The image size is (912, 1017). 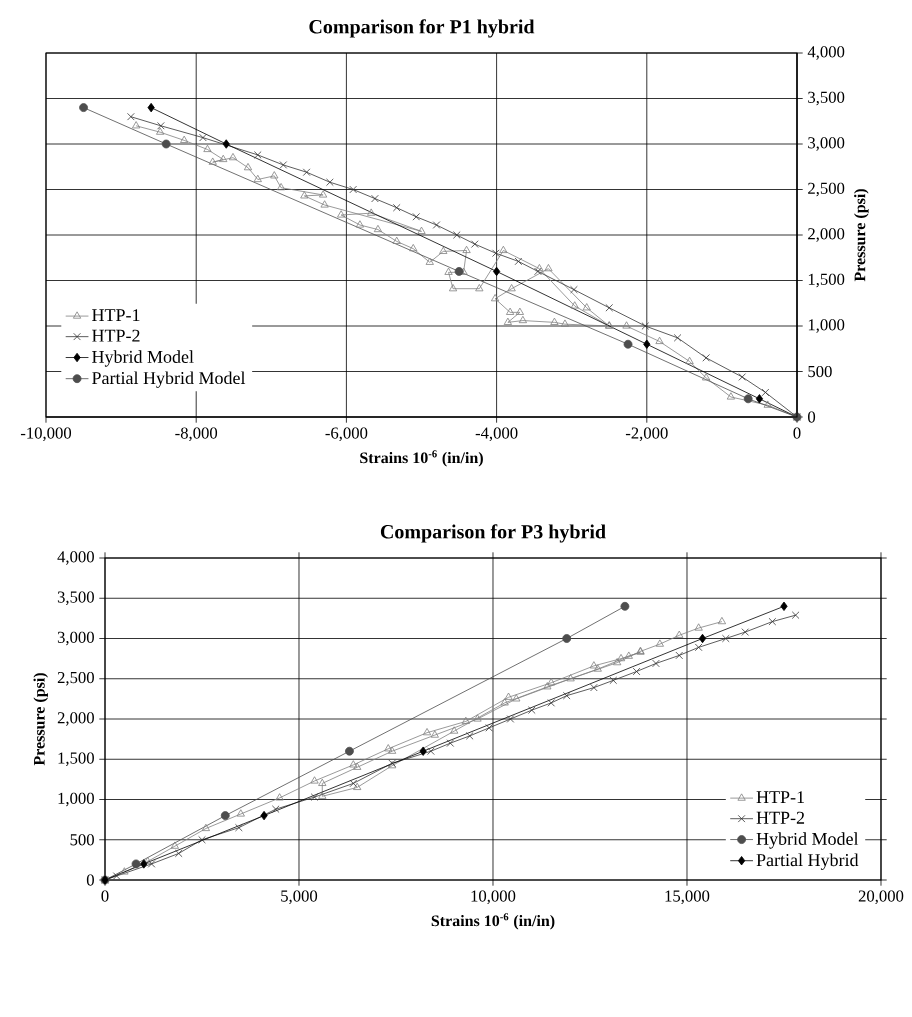 What do you see at coordinates (812, 417) in the screenshot?
I see `y2-tick-label: 0` at bounding box center [812, 417].